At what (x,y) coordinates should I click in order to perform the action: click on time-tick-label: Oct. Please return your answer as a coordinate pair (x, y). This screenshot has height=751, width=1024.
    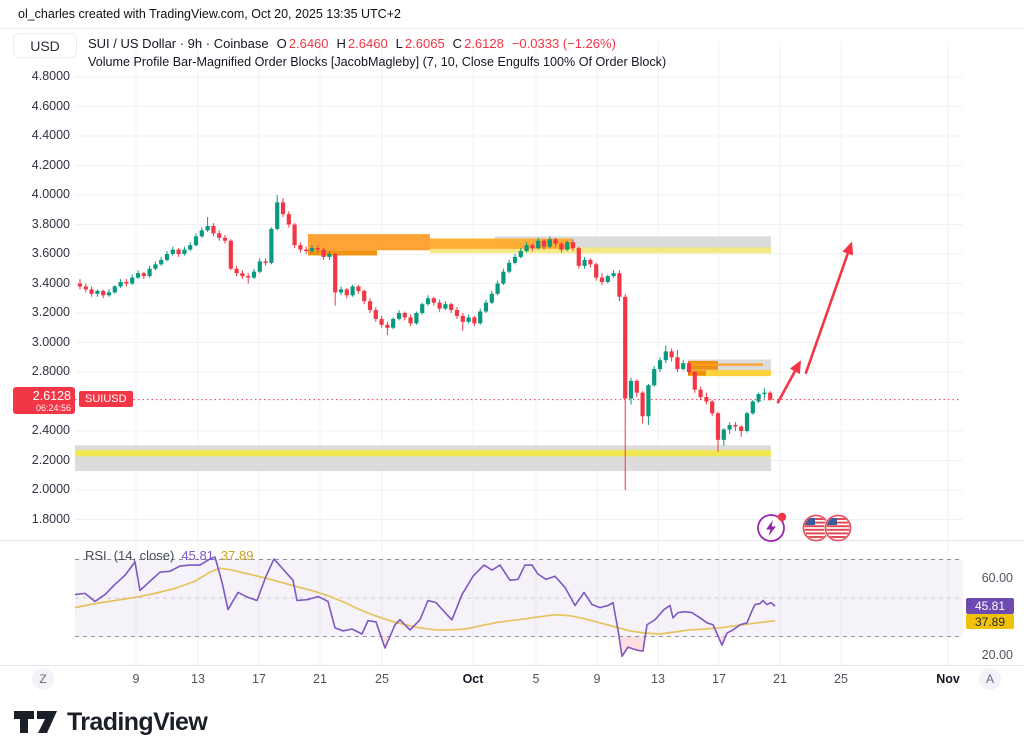
    Looking at the image, I should click on (473, 679).